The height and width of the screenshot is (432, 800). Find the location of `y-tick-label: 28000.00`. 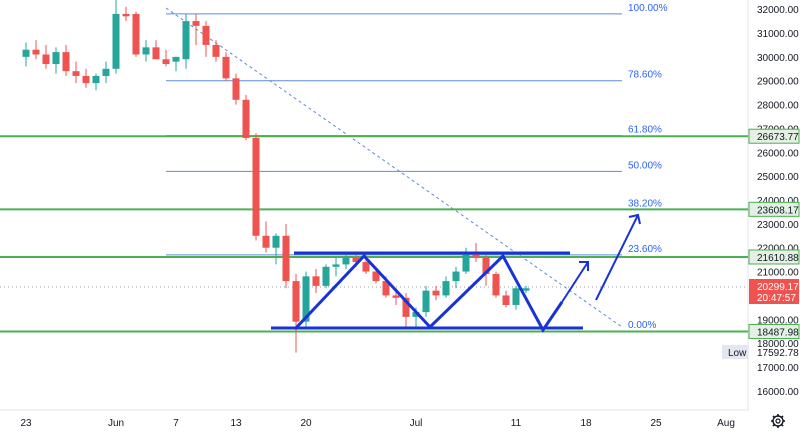

y-tick-label: 28000.00 is located at coordinates (778, 106).